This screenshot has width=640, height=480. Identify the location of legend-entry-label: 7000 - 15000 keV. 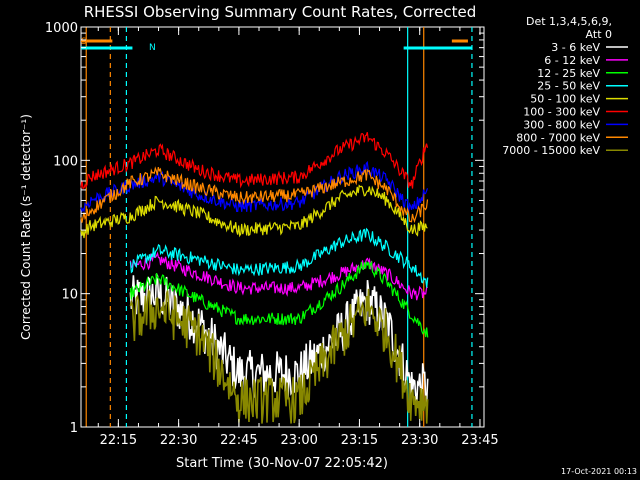
(551, 150).